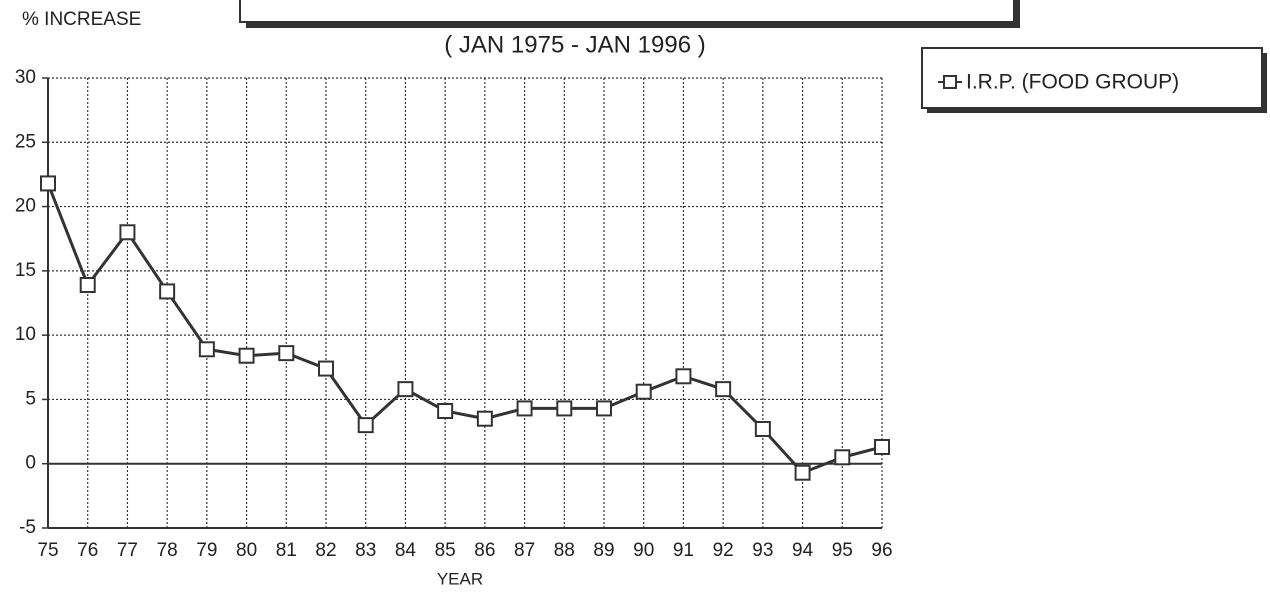 The height and width of the screenshot is (594, 1270). I want to click on y-tick-label: 5, so click(30, 398).